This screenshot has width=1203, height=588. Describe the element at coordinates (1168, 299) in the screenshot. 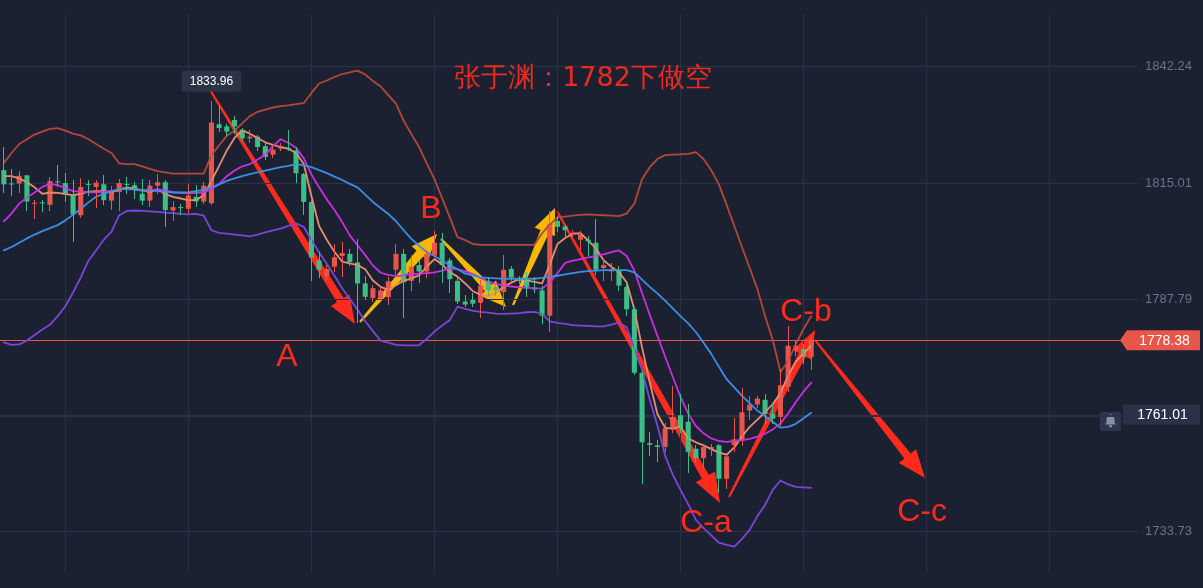

I see `y-tick-label: 1787.79` at that location.